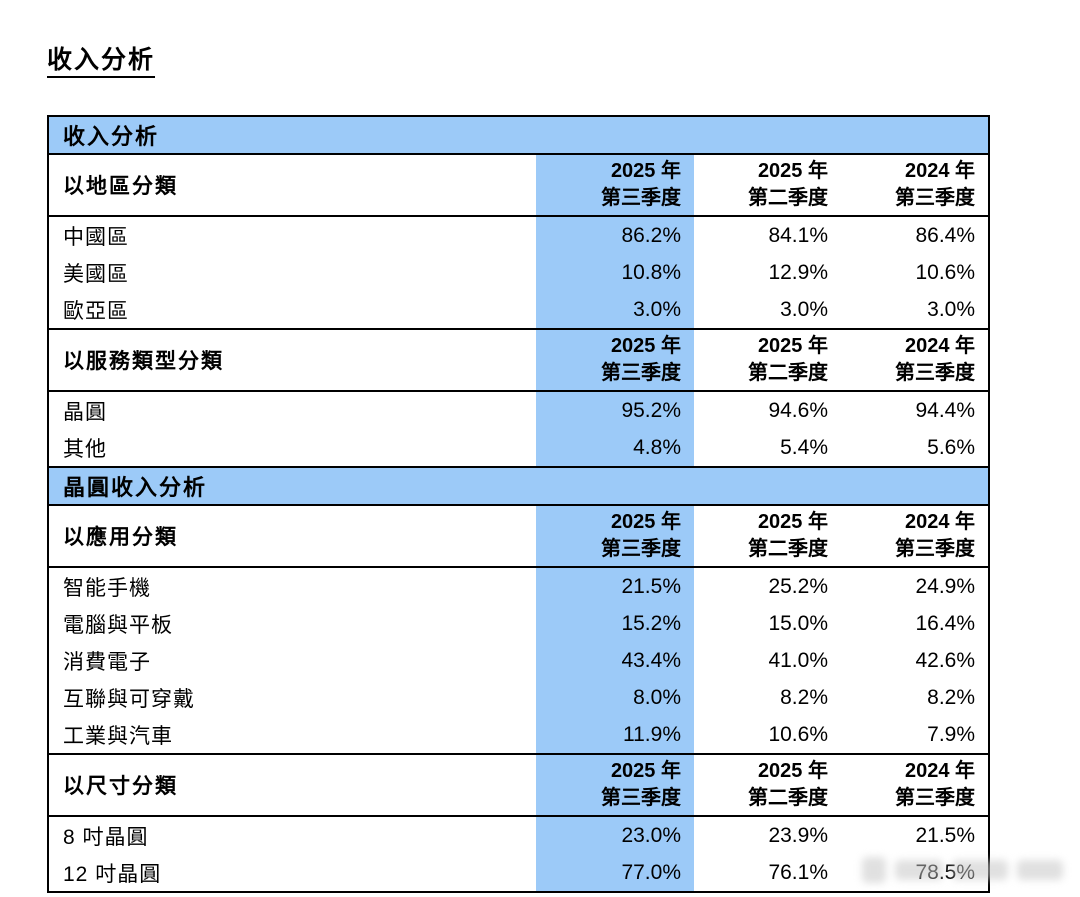 The height and width of the screenshot is (897, 1080). I want to click on group-label-size: 以尺寸分類, so click(292, 785).